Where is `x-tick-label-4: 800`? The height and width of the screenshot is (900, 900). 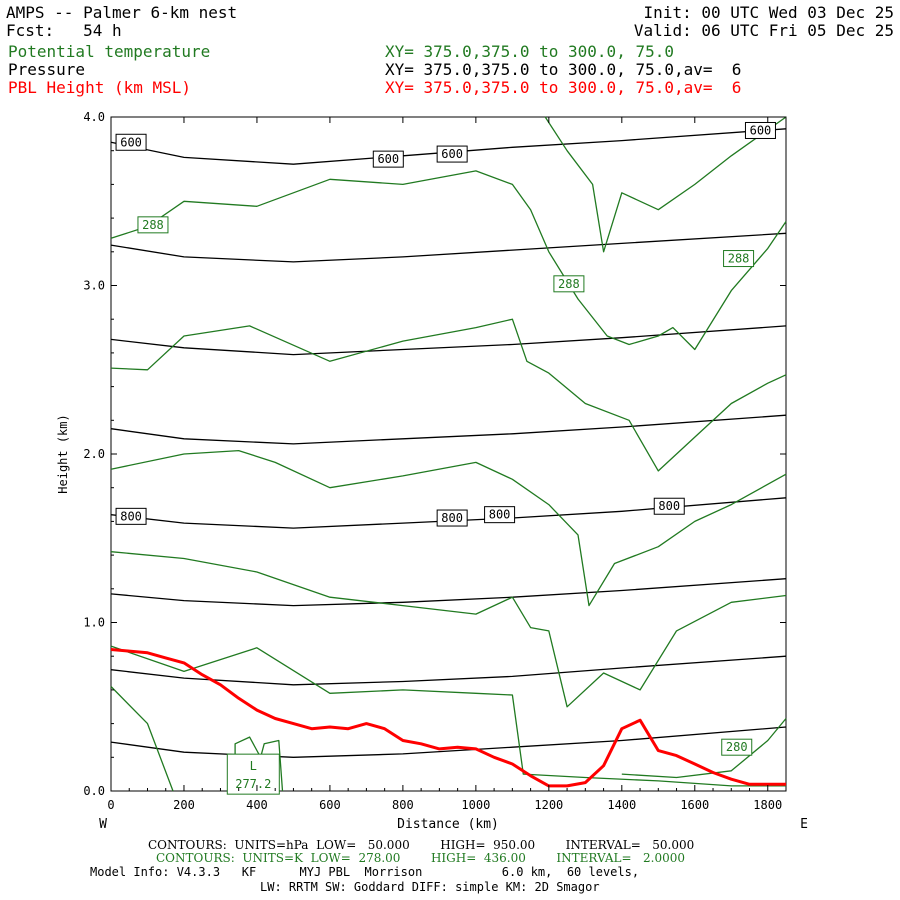 x-tick-label-4: 800 is located at coordinates (403, 805).